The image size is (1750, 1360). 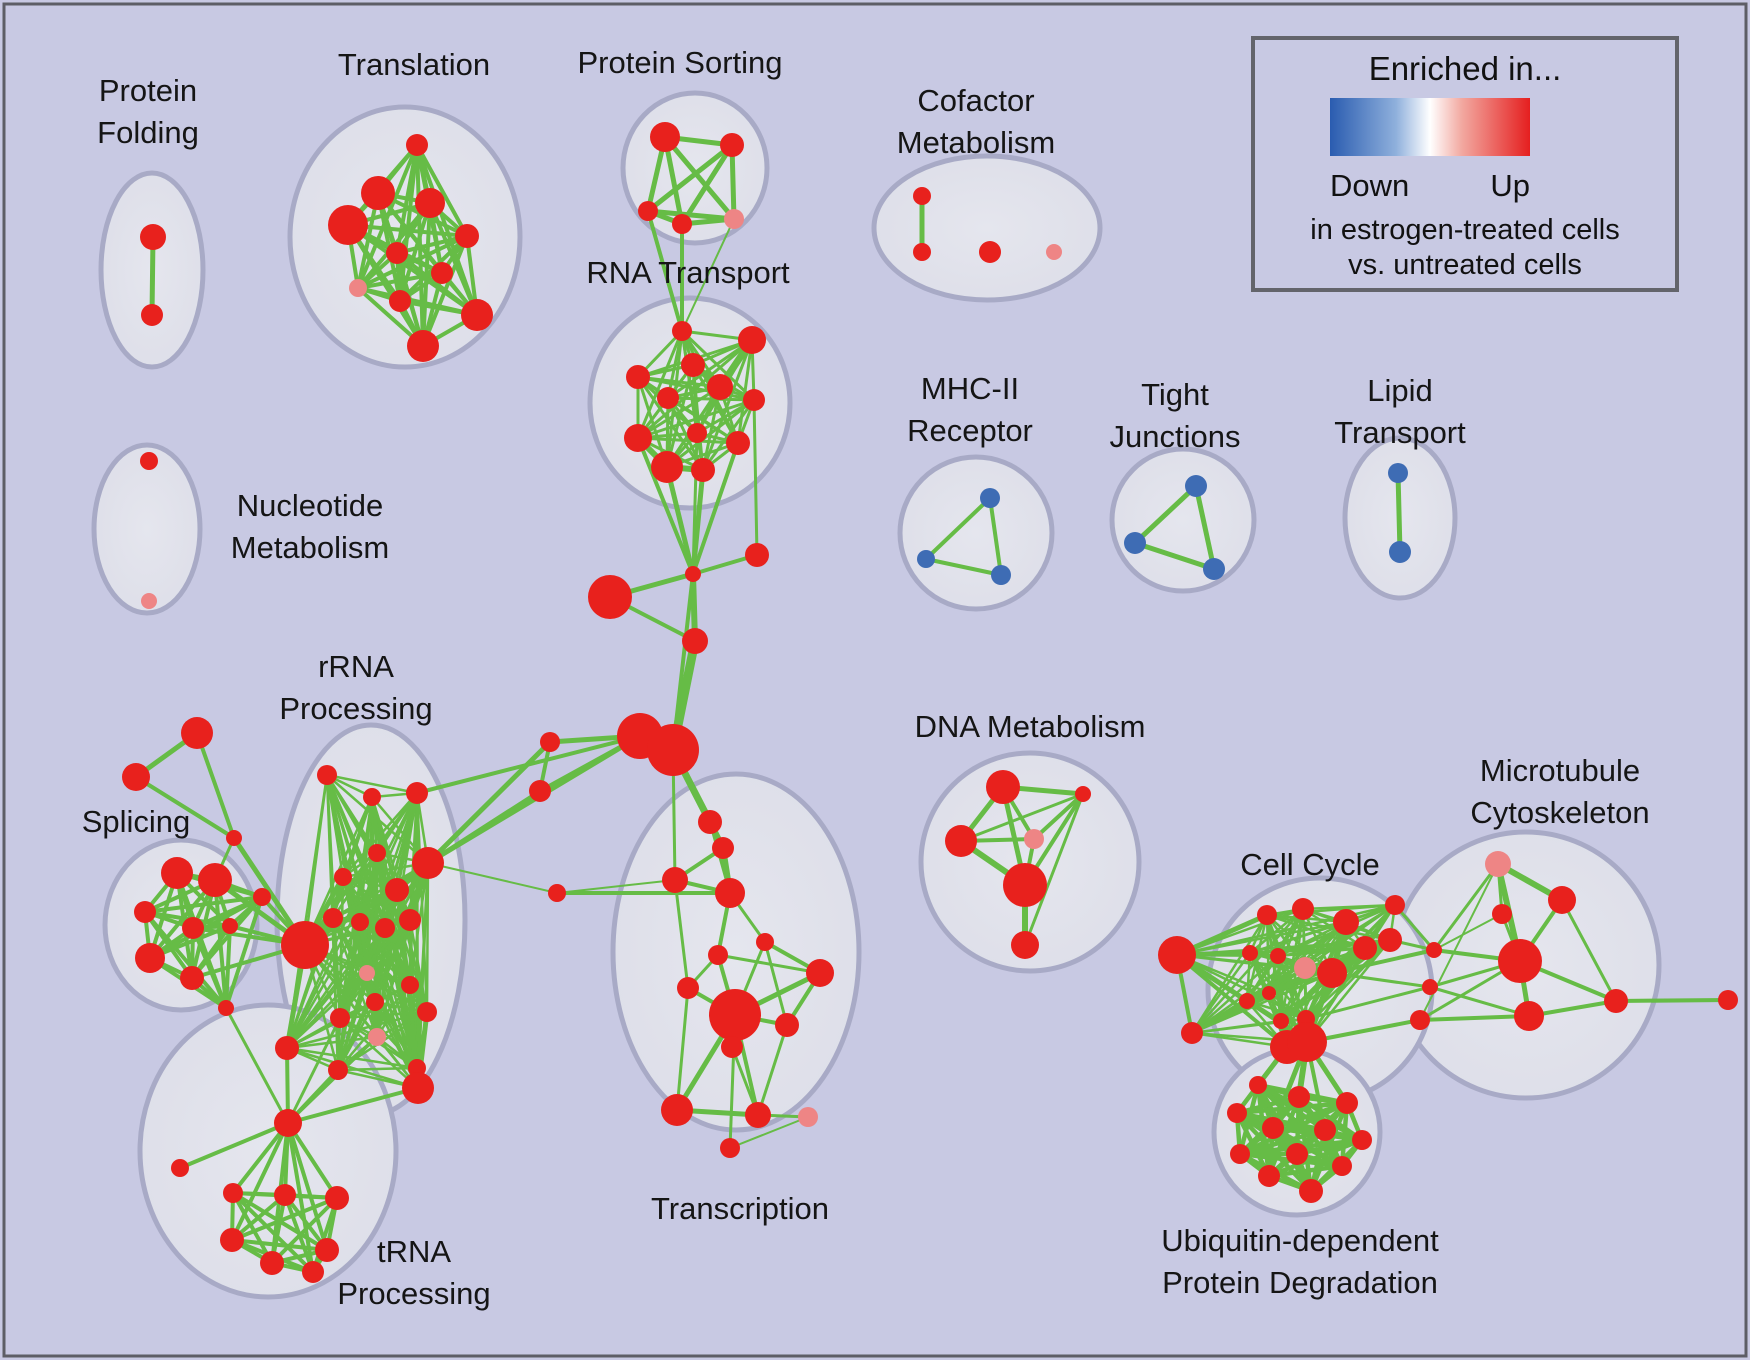 I want to click on node-ub8, so click(x=1240, y=1154).